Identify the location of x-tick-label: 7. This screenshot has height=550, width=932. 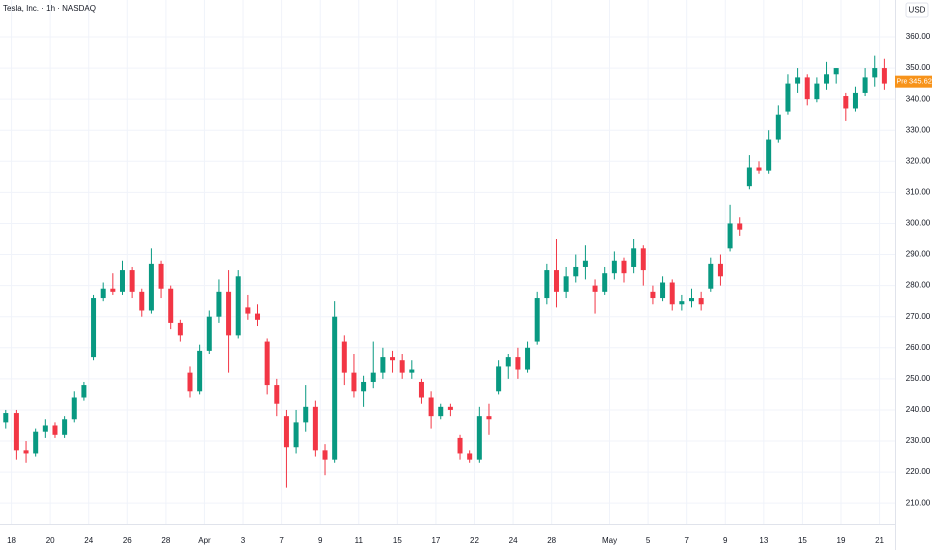
(281, 540).